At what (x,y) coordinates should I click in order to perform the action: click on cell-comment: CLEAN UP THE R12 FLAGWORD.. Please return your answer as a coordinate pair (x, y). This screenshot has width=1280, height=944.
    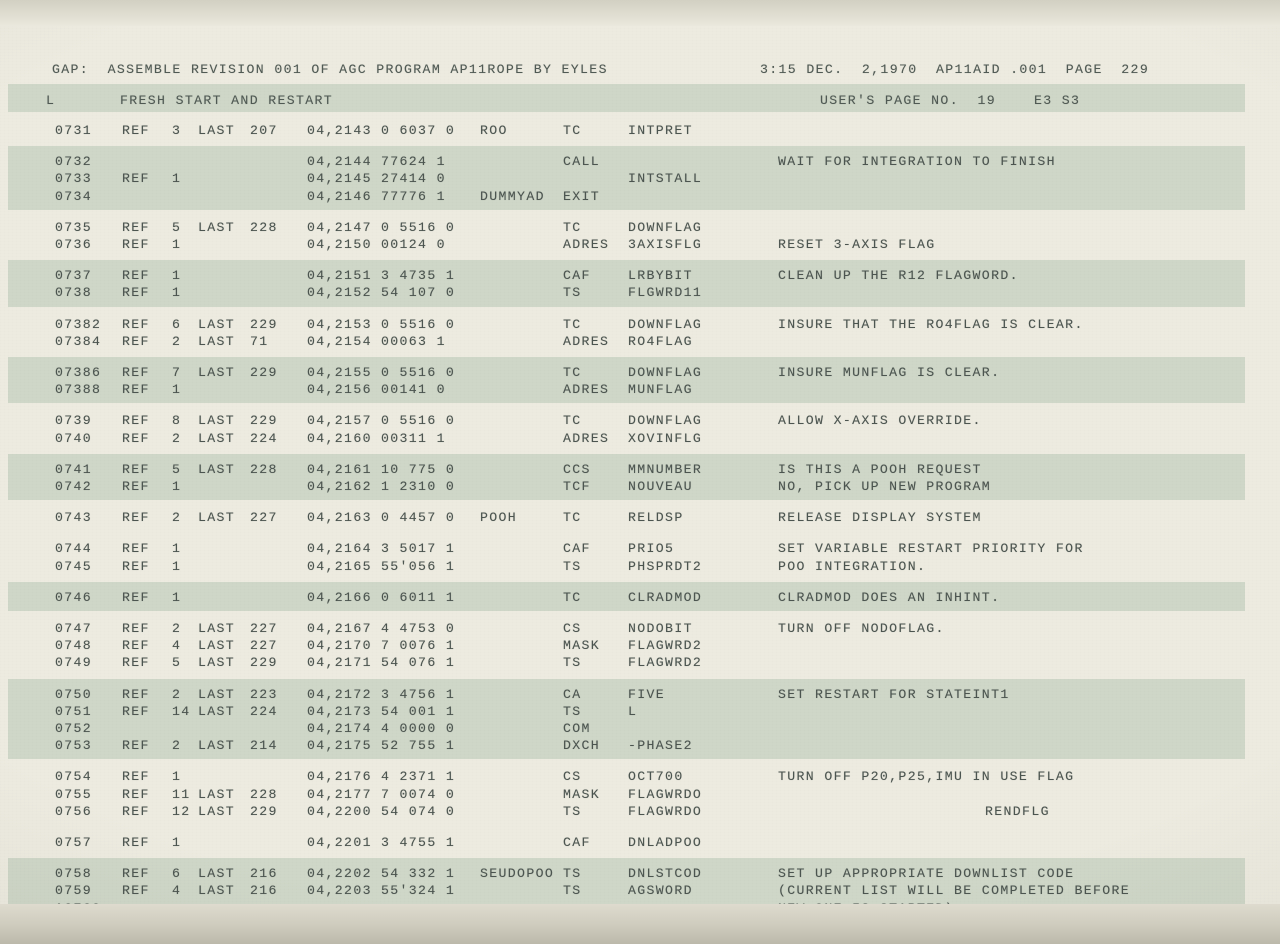
    Looking at the image, I should click on (898, 276).